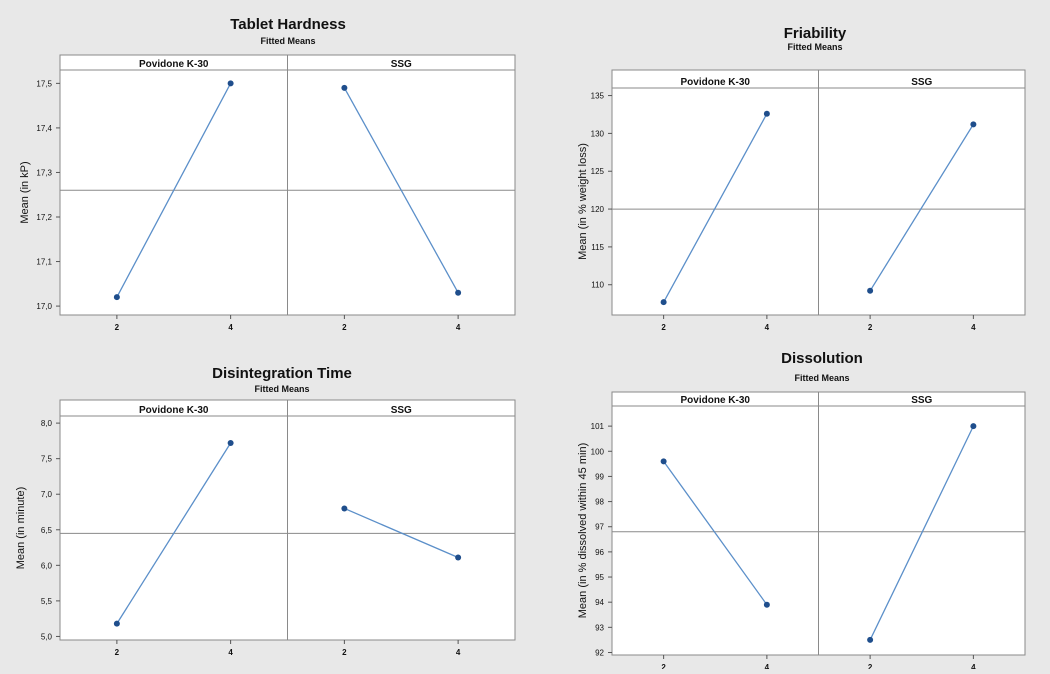 Image resolution: width=1050 pixels, height=674 pixels. Describe the element at coordinates (21, 528) in the screenshot. I see `y-axis-label: Mean (in minute)` at that location.